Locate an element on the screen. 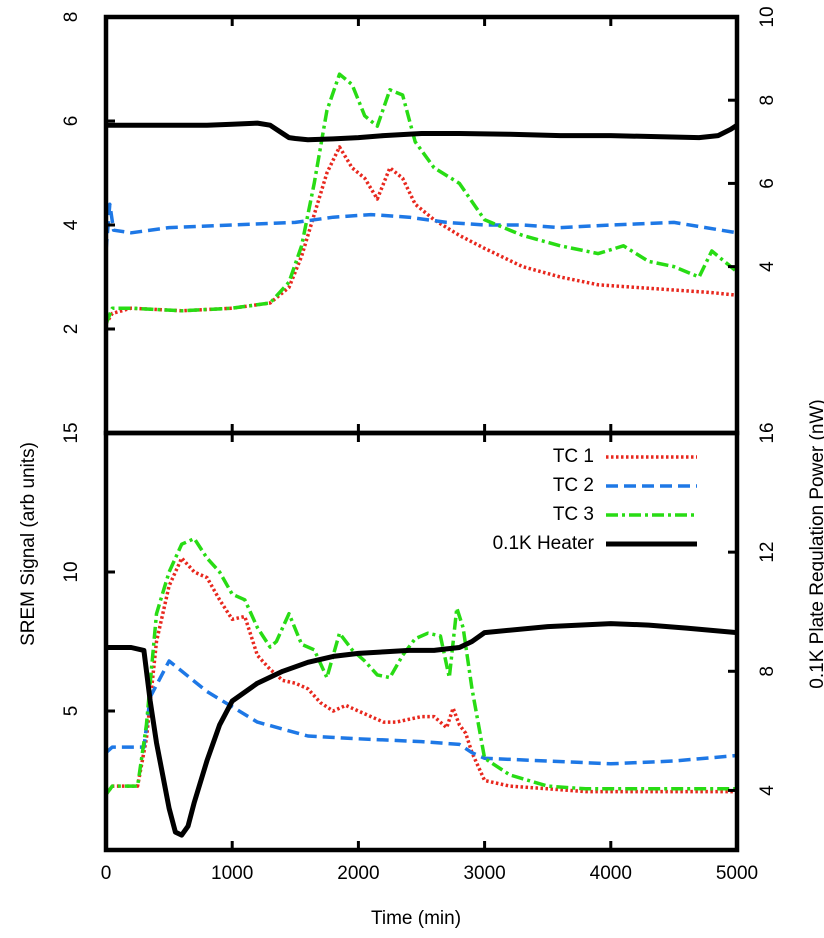 This screenshot has height=938, width=824. bottom-right-tick-label: 12 is located at coordinates (767, 552).